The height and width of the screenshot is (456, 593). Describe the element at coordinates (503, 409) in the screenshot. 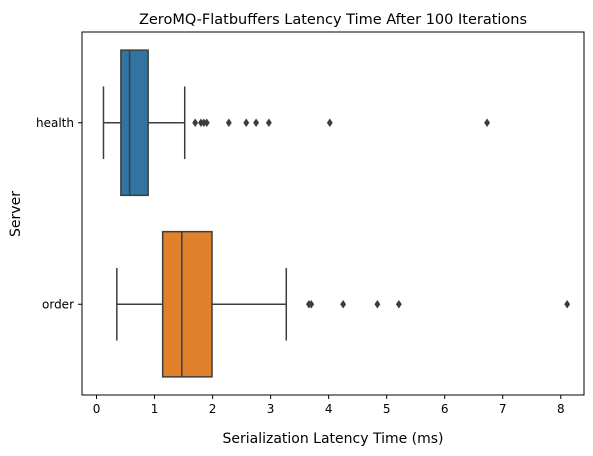

I see `x-tick-label: 7` at that location.